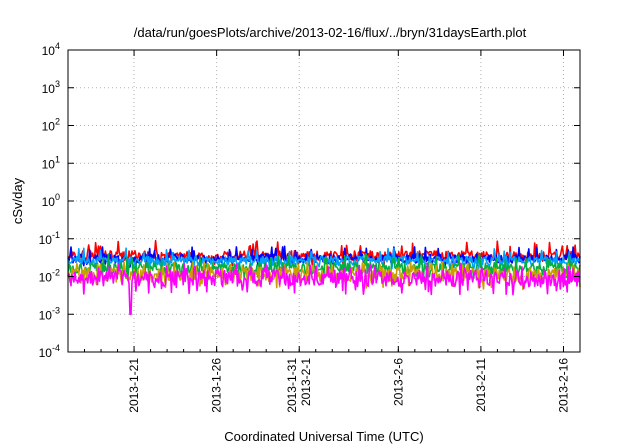 Image resolution: width=640 pixels, height=448 pixels. I want to click on y-tick-exponent: 1, so click(57, 159).